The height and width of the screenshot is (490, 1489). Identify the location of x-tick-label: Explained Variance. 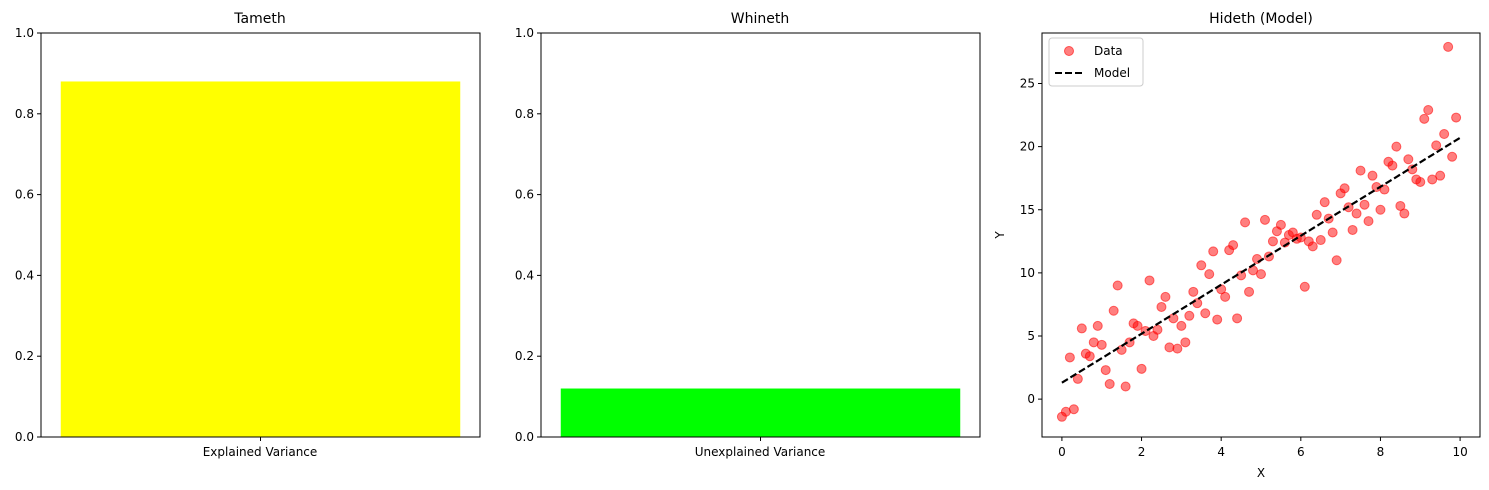
(260, 452).